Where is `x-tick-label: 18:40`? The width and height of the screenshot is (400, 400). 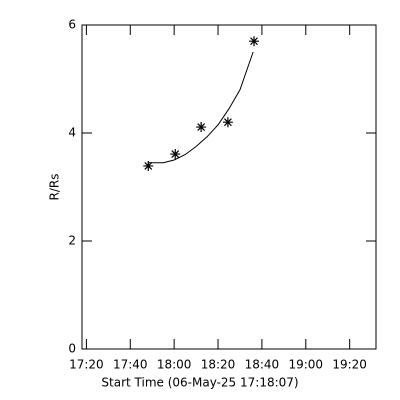 x-tick-label: 18:40 is located at coordinates (262, 365).